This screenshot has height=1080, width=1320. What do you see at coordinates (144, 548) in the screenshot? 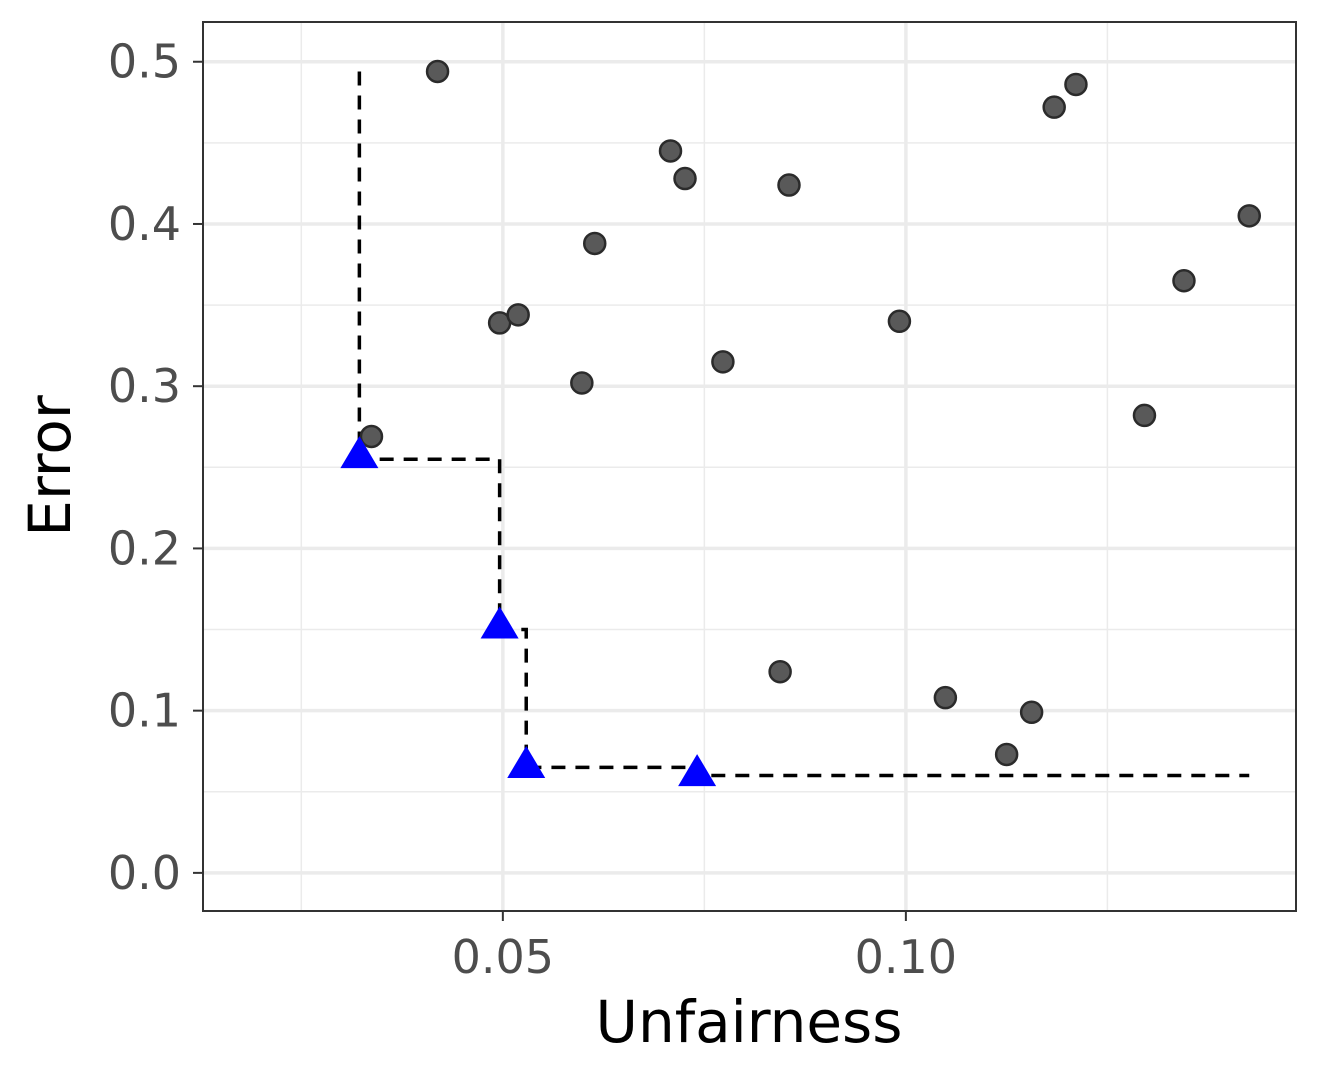
I see `y-tick-label: 0.2` at bounding box center [144, 548].